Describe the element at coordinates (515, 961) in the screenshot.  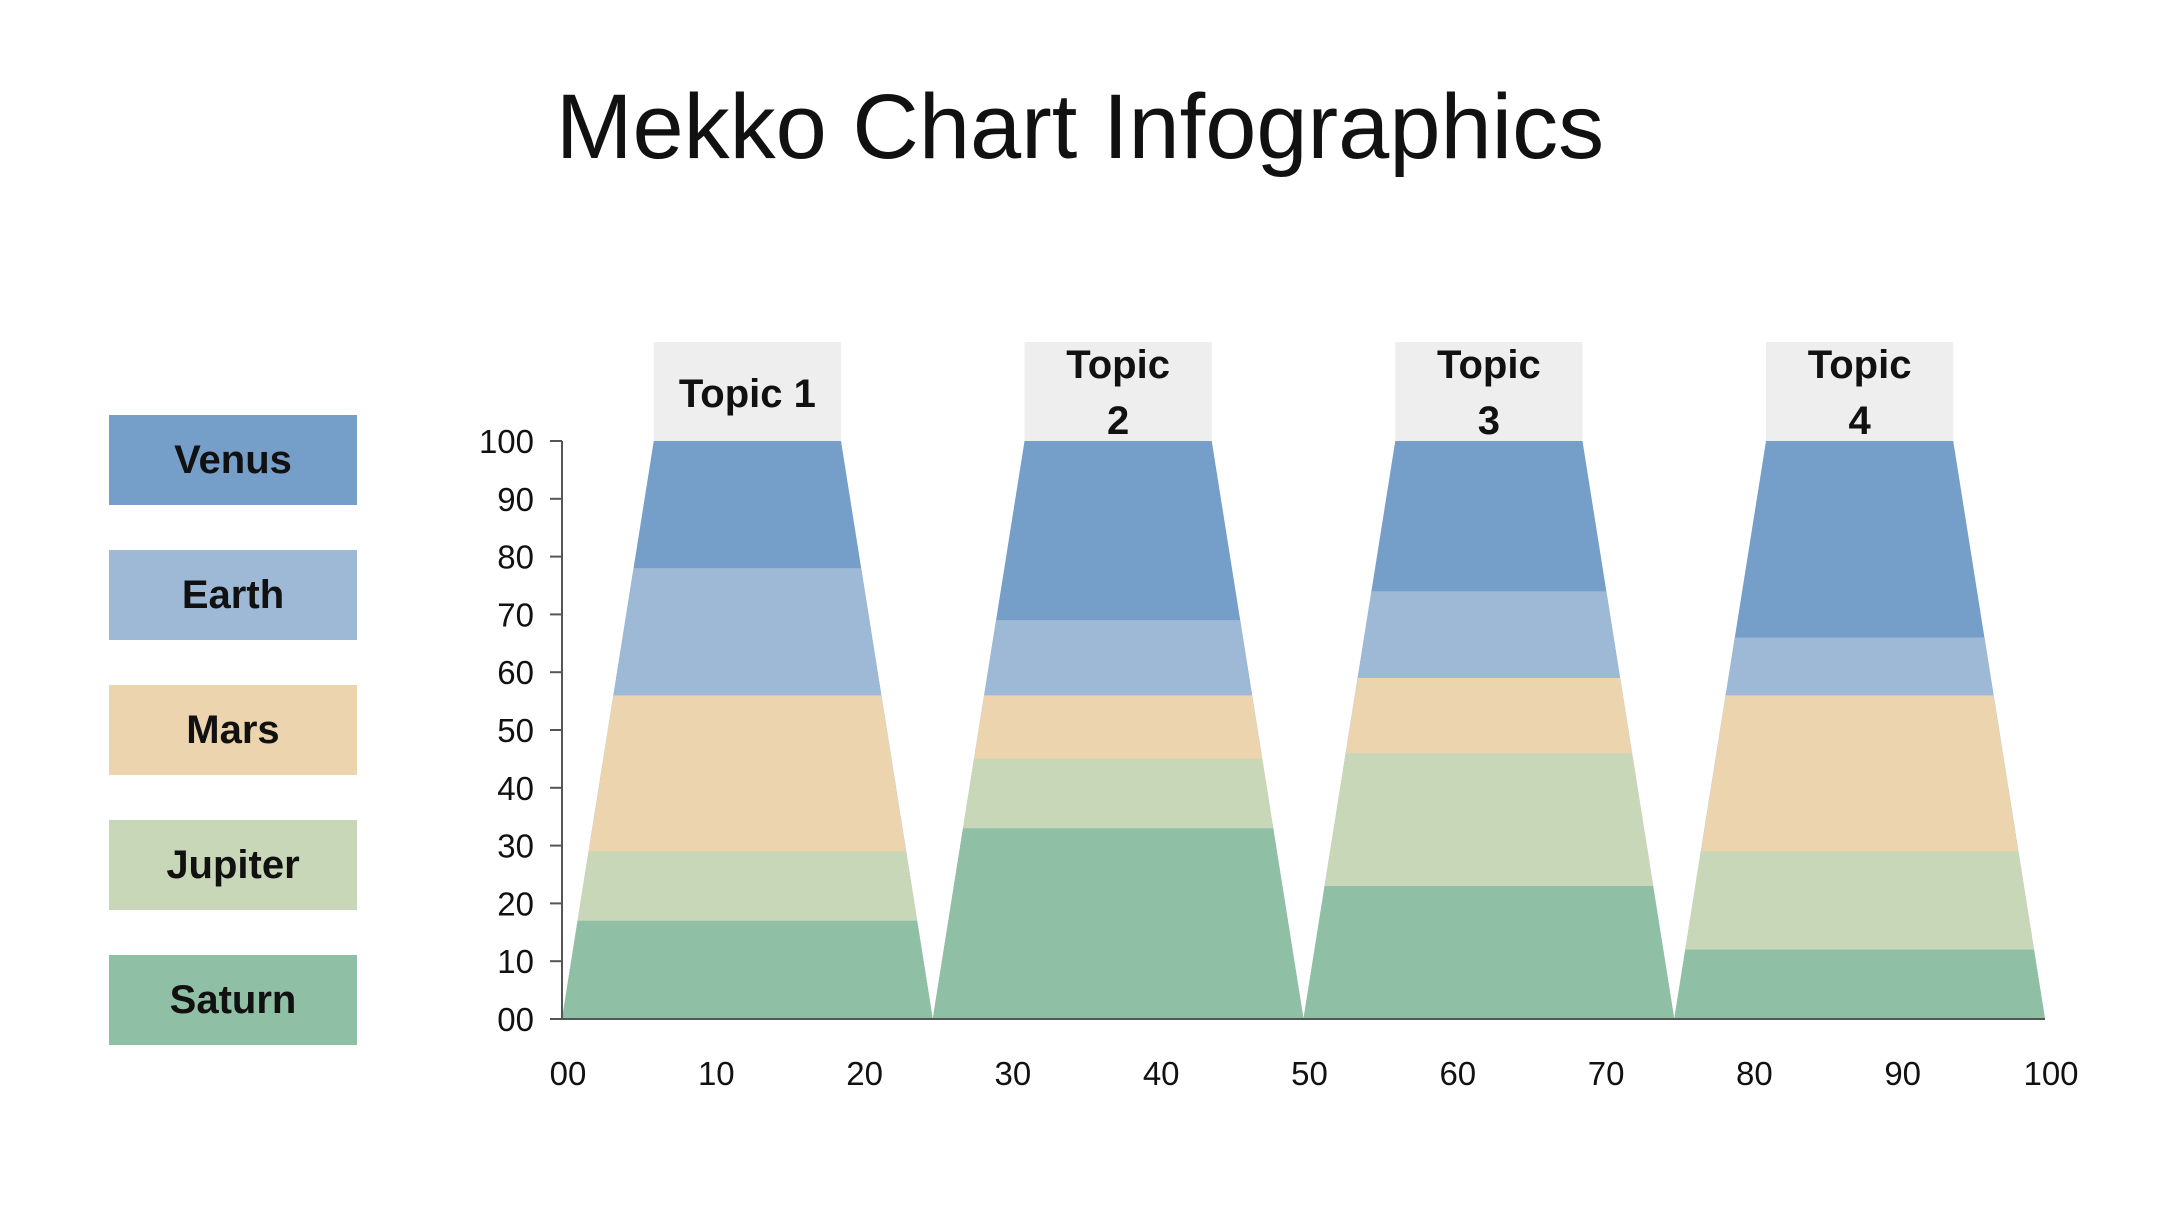
I see `y-tick-label: 10` at that location.